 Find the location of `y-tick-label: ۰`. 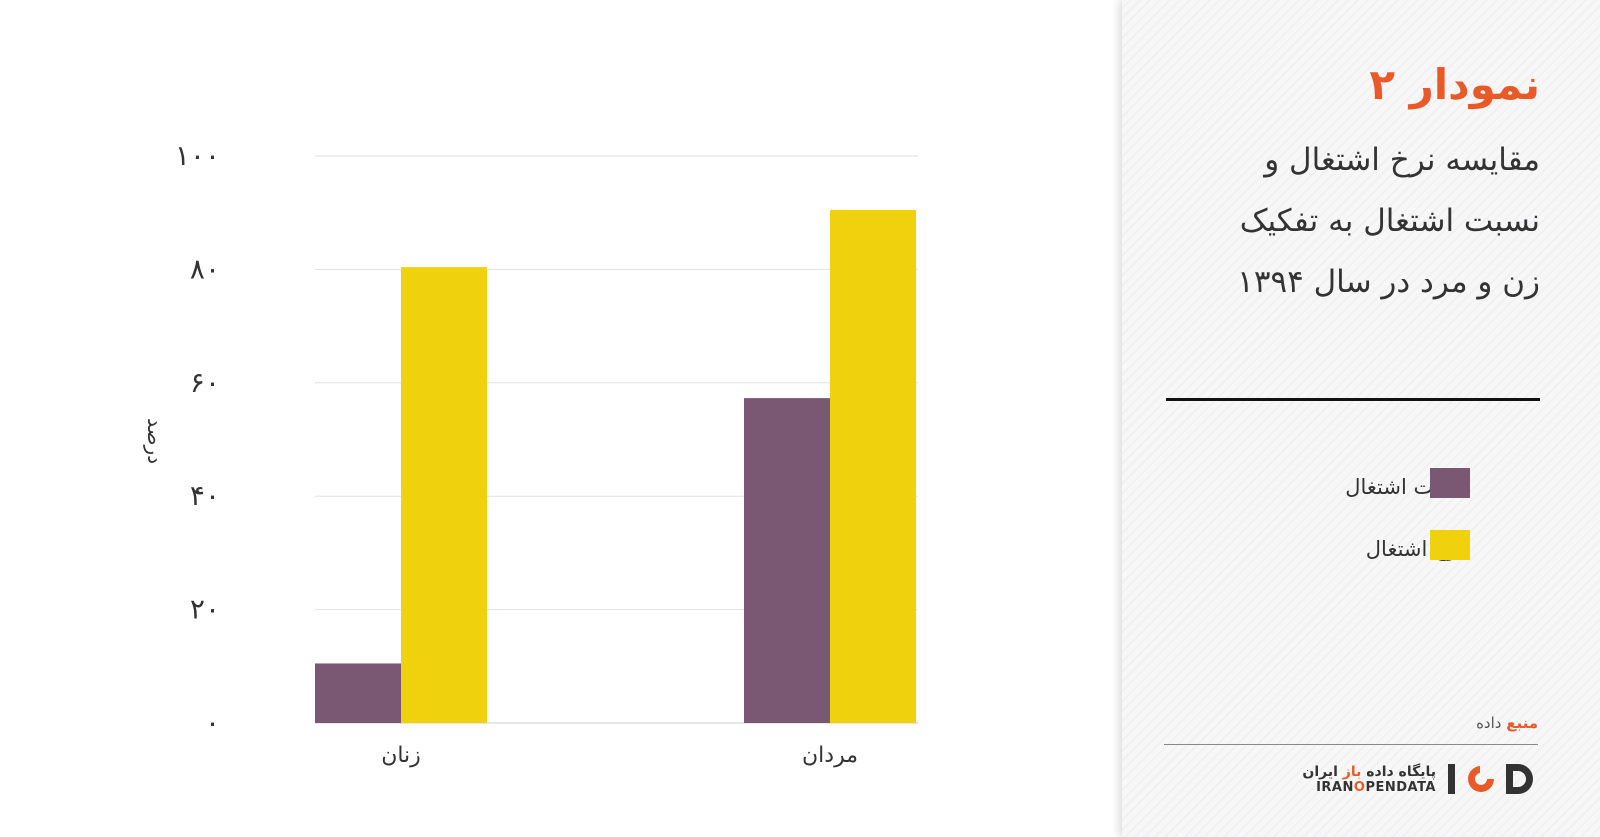

y-tick-label: ۰ is located at coordinates (212, 722).